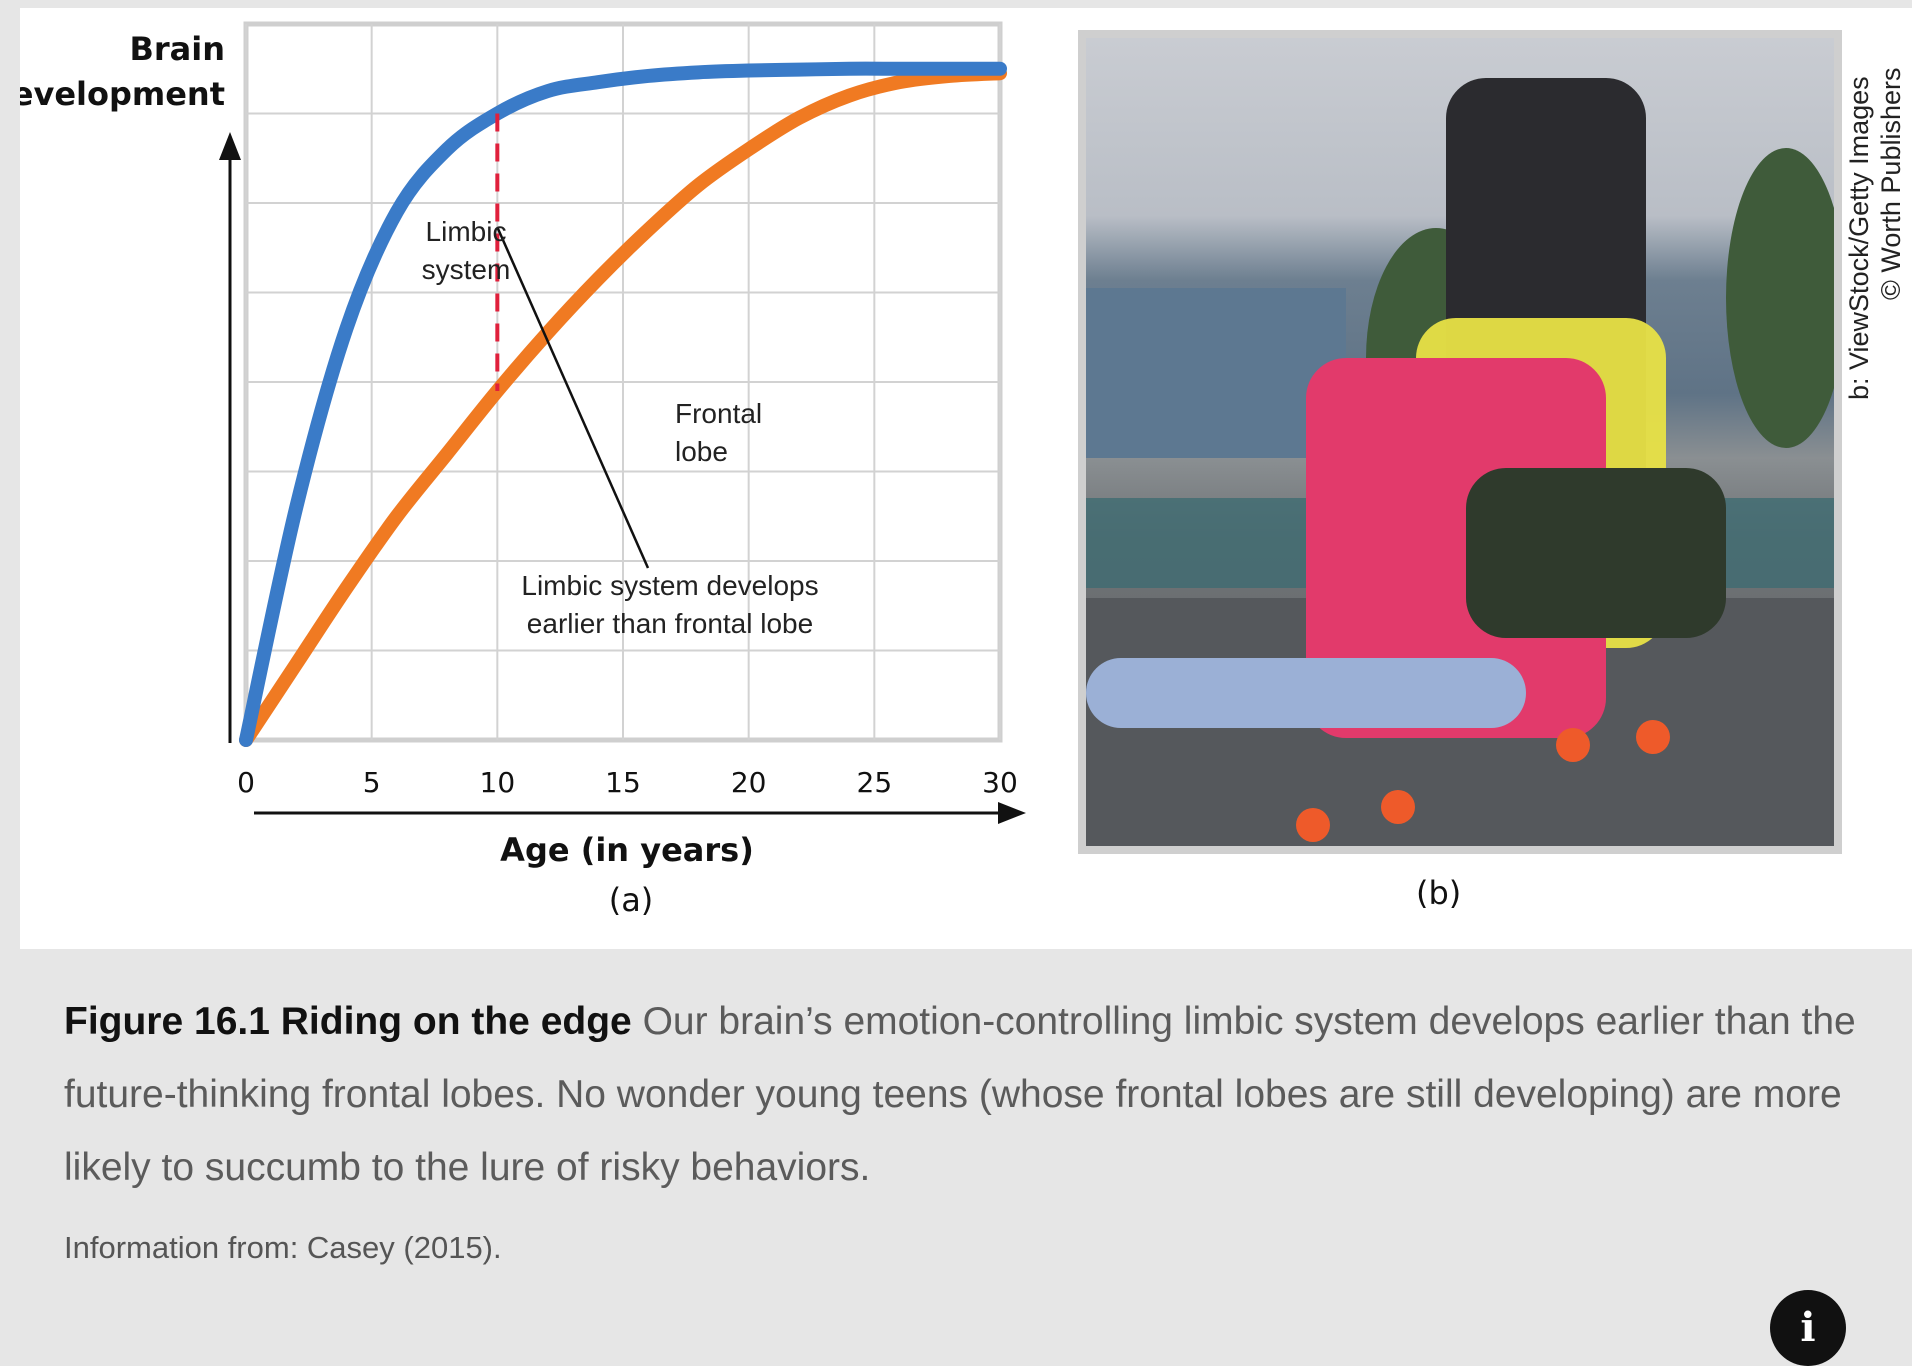 Image resolution: width=1912 pixels, height=1366 pixels. I want to click on info-icon: i, so click(1808, 1327).